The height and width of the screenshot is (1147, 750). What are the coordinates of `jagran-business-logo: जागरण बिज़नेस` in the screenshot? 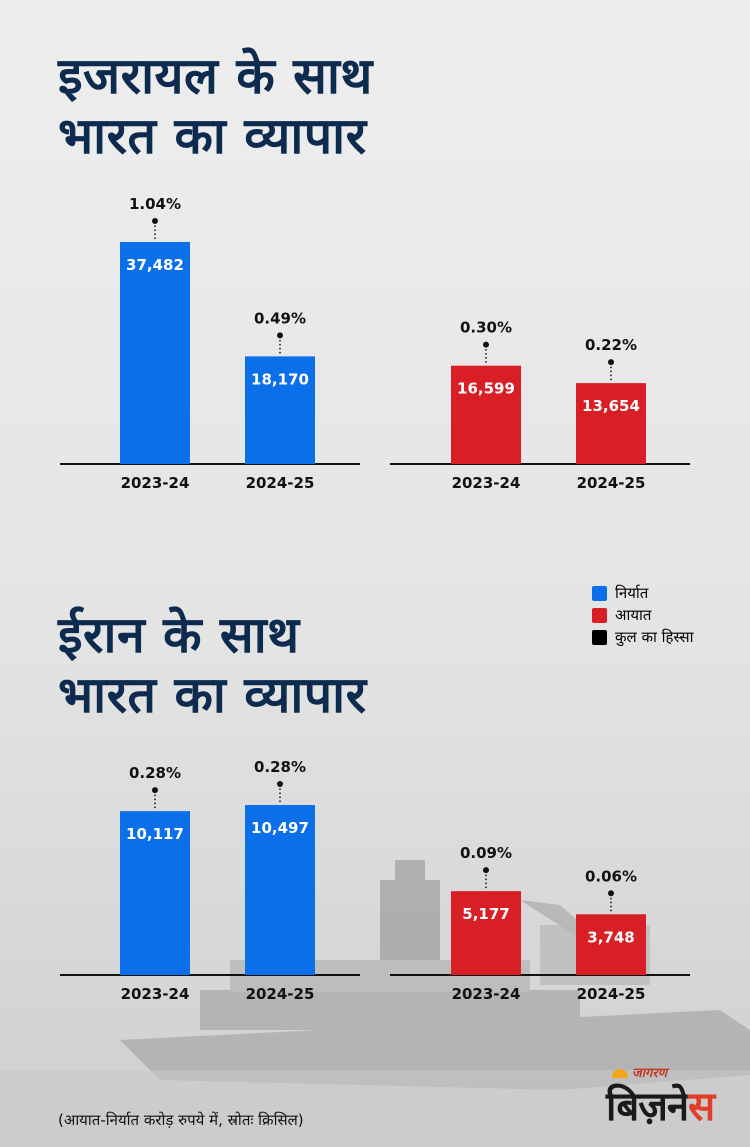 It's located at (671, 1099).